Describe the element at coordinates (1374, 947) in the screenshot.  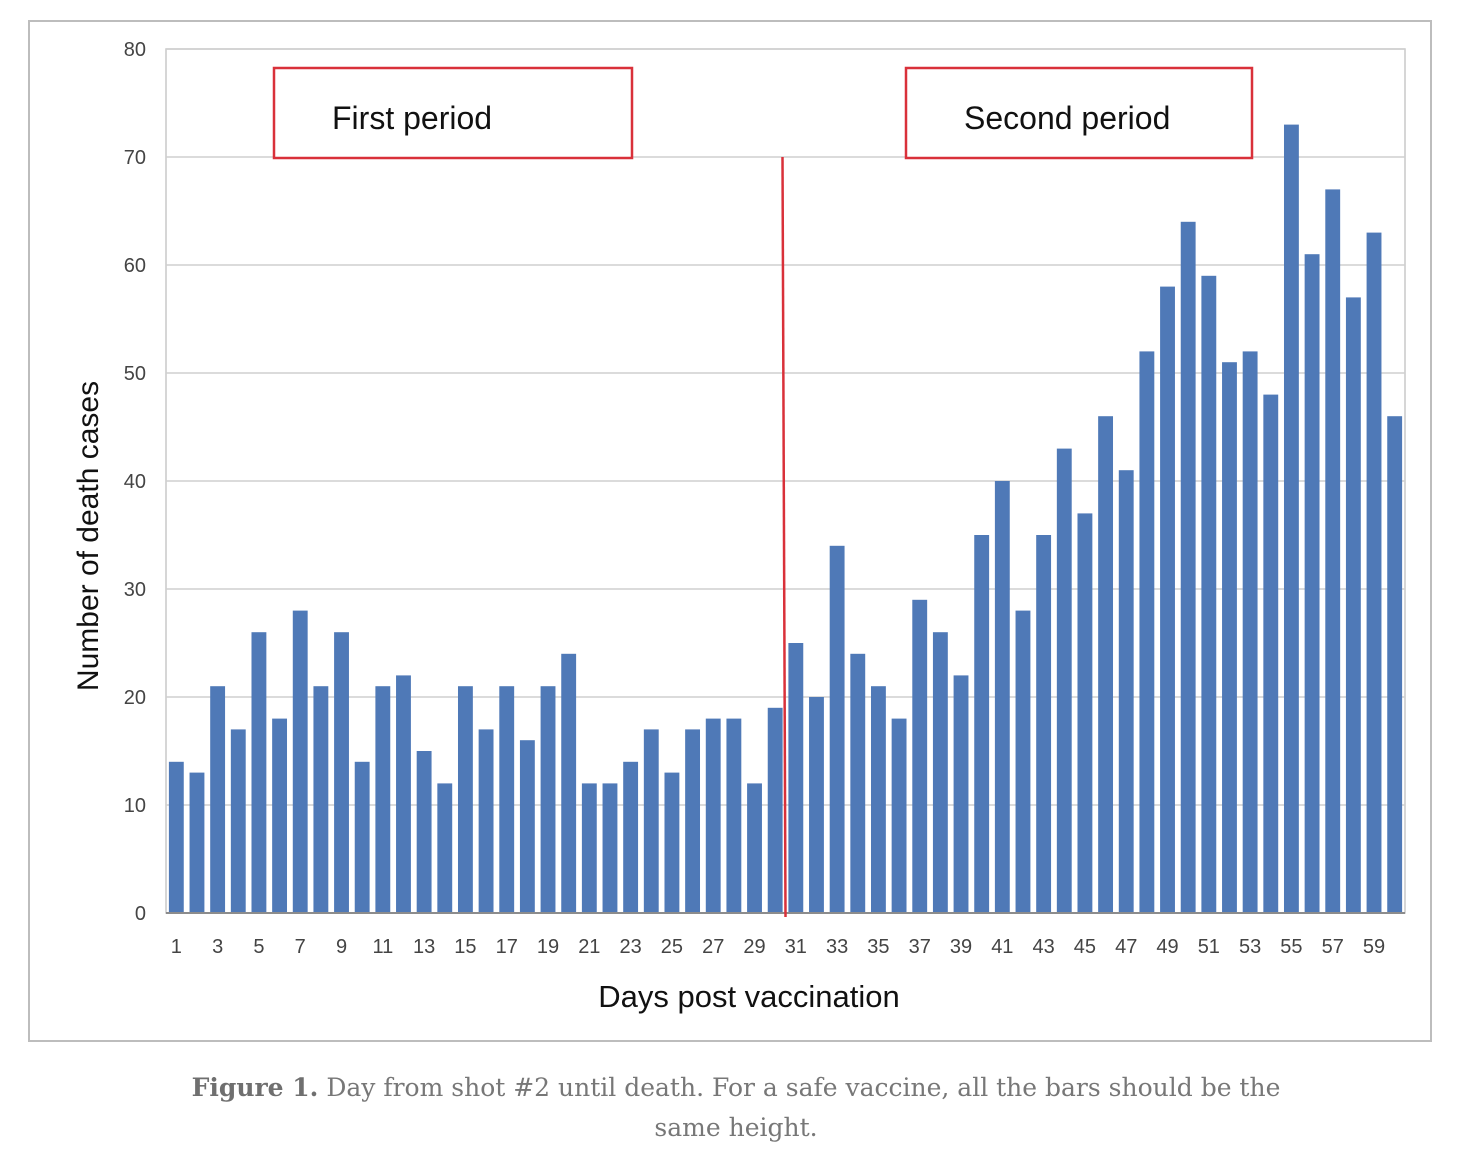
I see `x-tick-label: 59` at that location.